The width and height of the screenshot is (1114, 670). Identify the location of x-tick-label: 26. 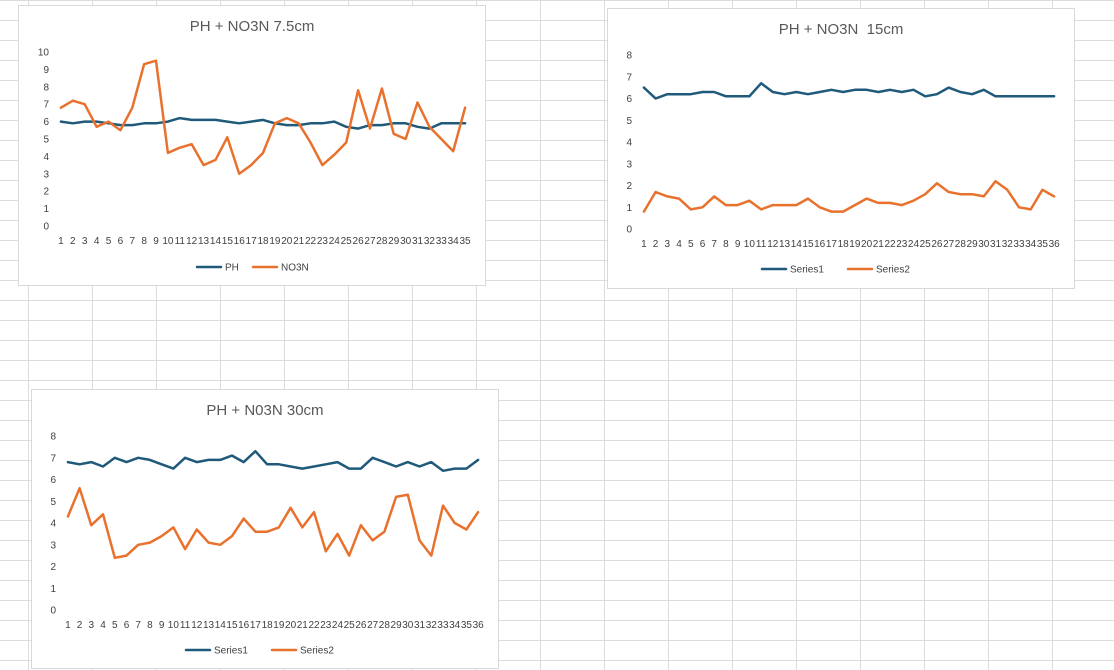
(937, 244).